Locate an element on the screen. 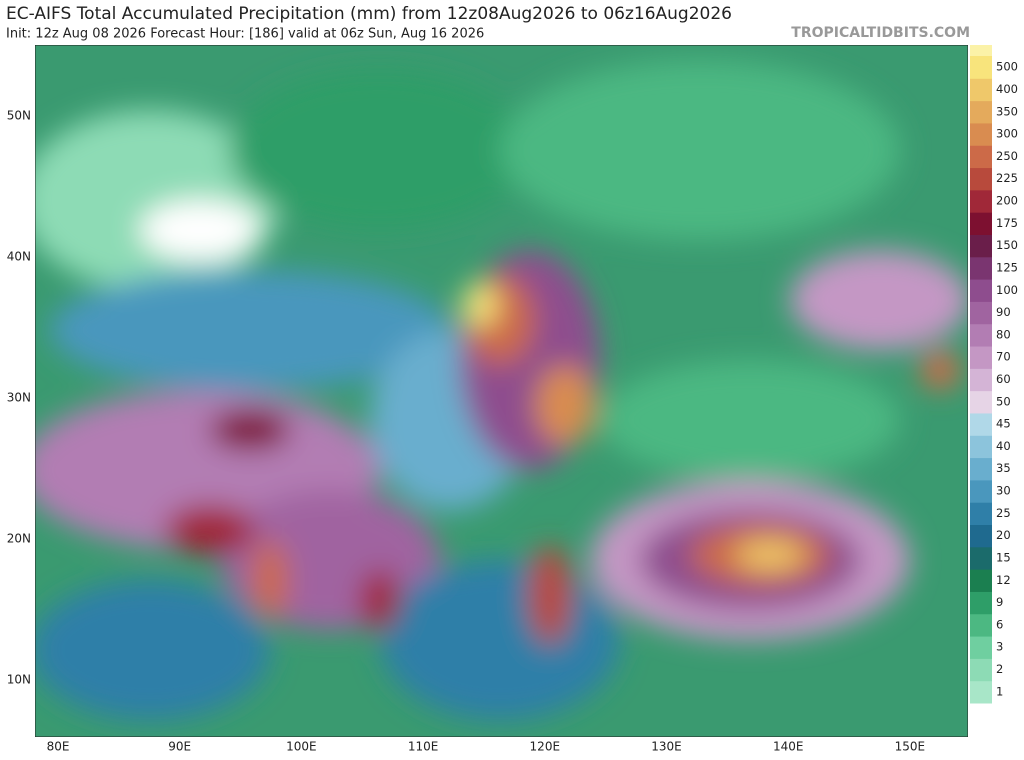 Image resolution: width=1024 pixels, height=760 pixels. colorbar-label: 250 is located at coordinates (1007, 156).